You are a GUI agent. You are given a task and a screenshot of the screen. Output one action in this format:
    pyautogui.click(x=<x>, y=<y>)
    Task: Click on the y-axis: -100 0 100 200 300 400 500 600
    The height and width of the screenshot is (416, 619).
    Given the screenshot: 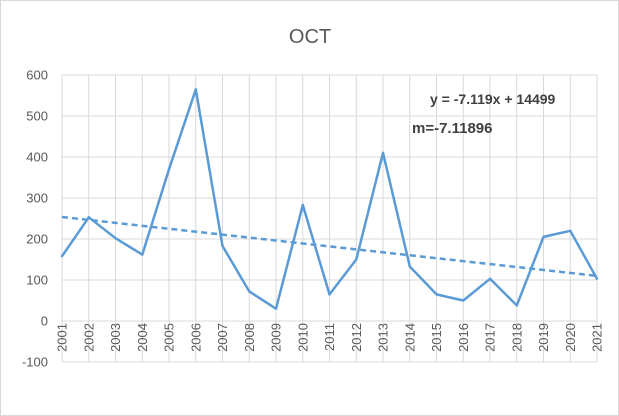 What is the action you would take?
    pyautogui.click(x=35, y=219)
    